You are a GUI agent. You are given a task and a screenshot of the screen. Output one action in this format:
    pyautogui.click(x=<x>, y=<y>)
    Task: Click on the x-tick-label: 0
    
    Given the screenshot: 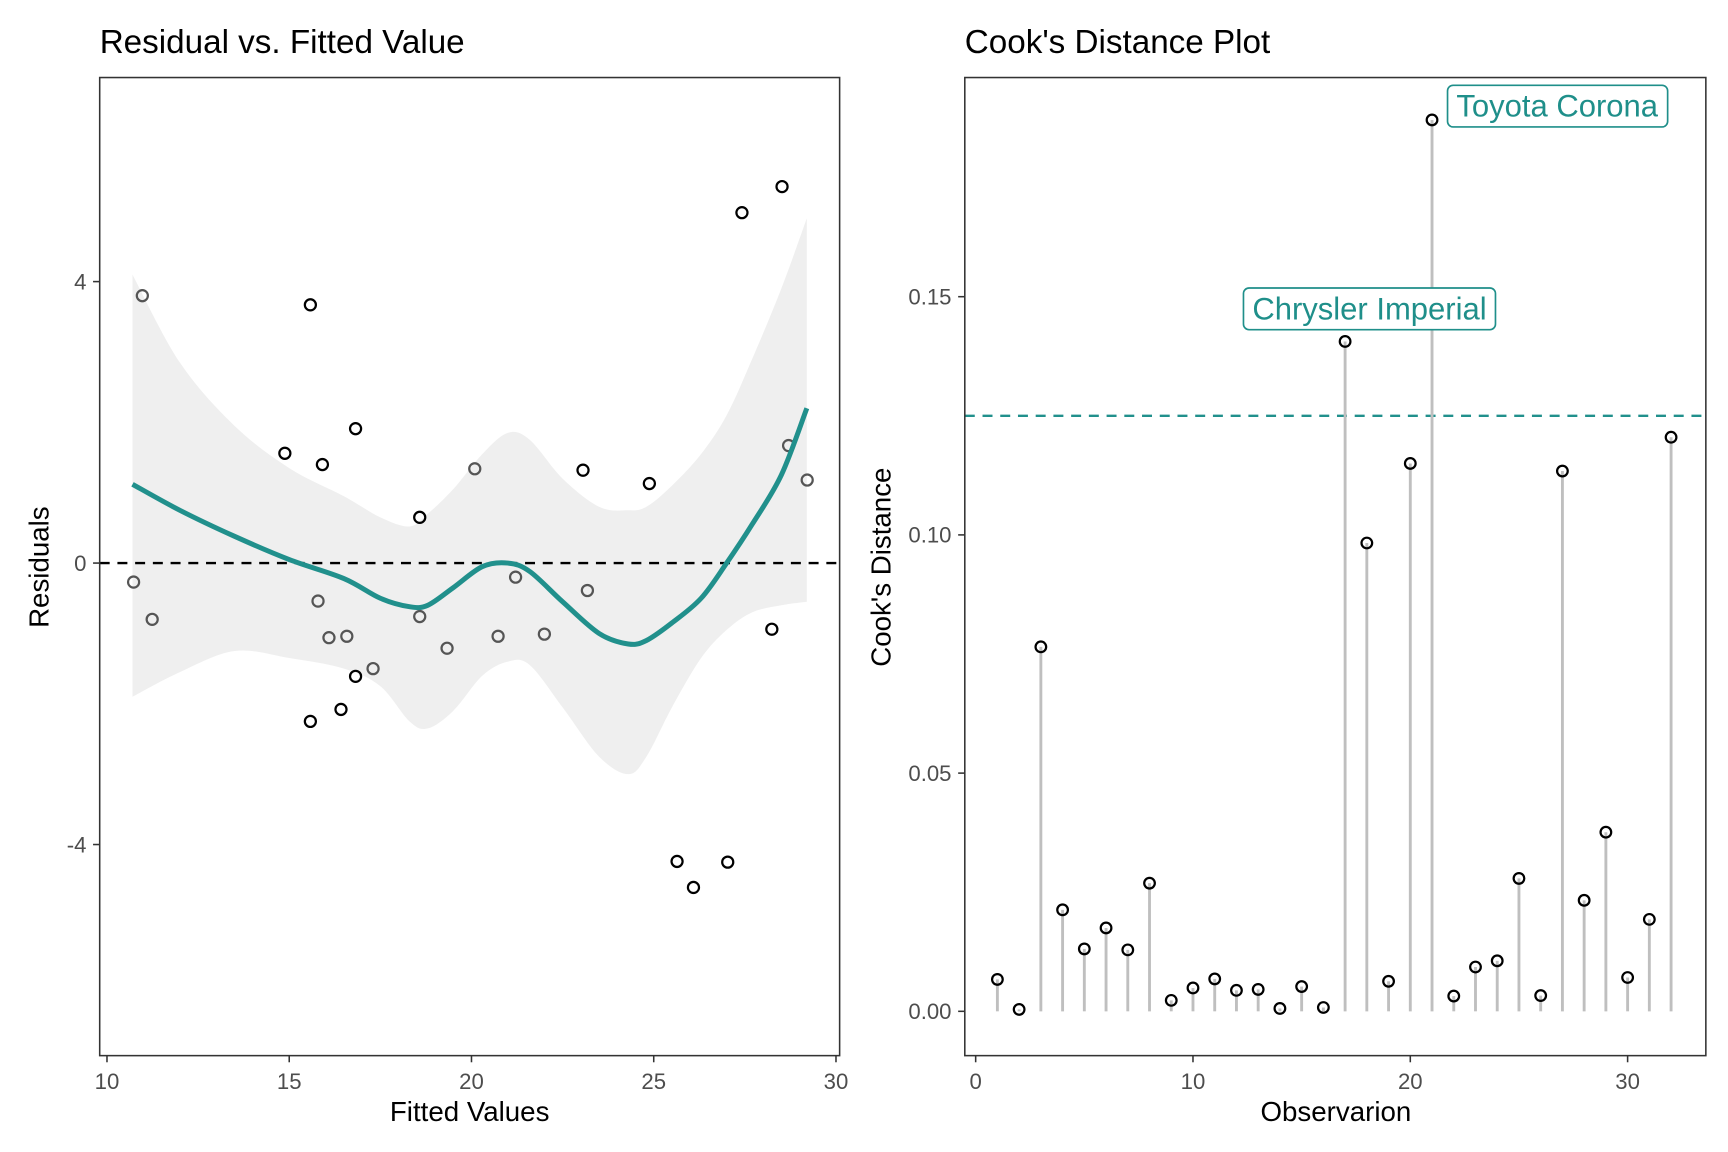 What is the action you would take?
    pyautogui.click(x=976, y=1081)
    